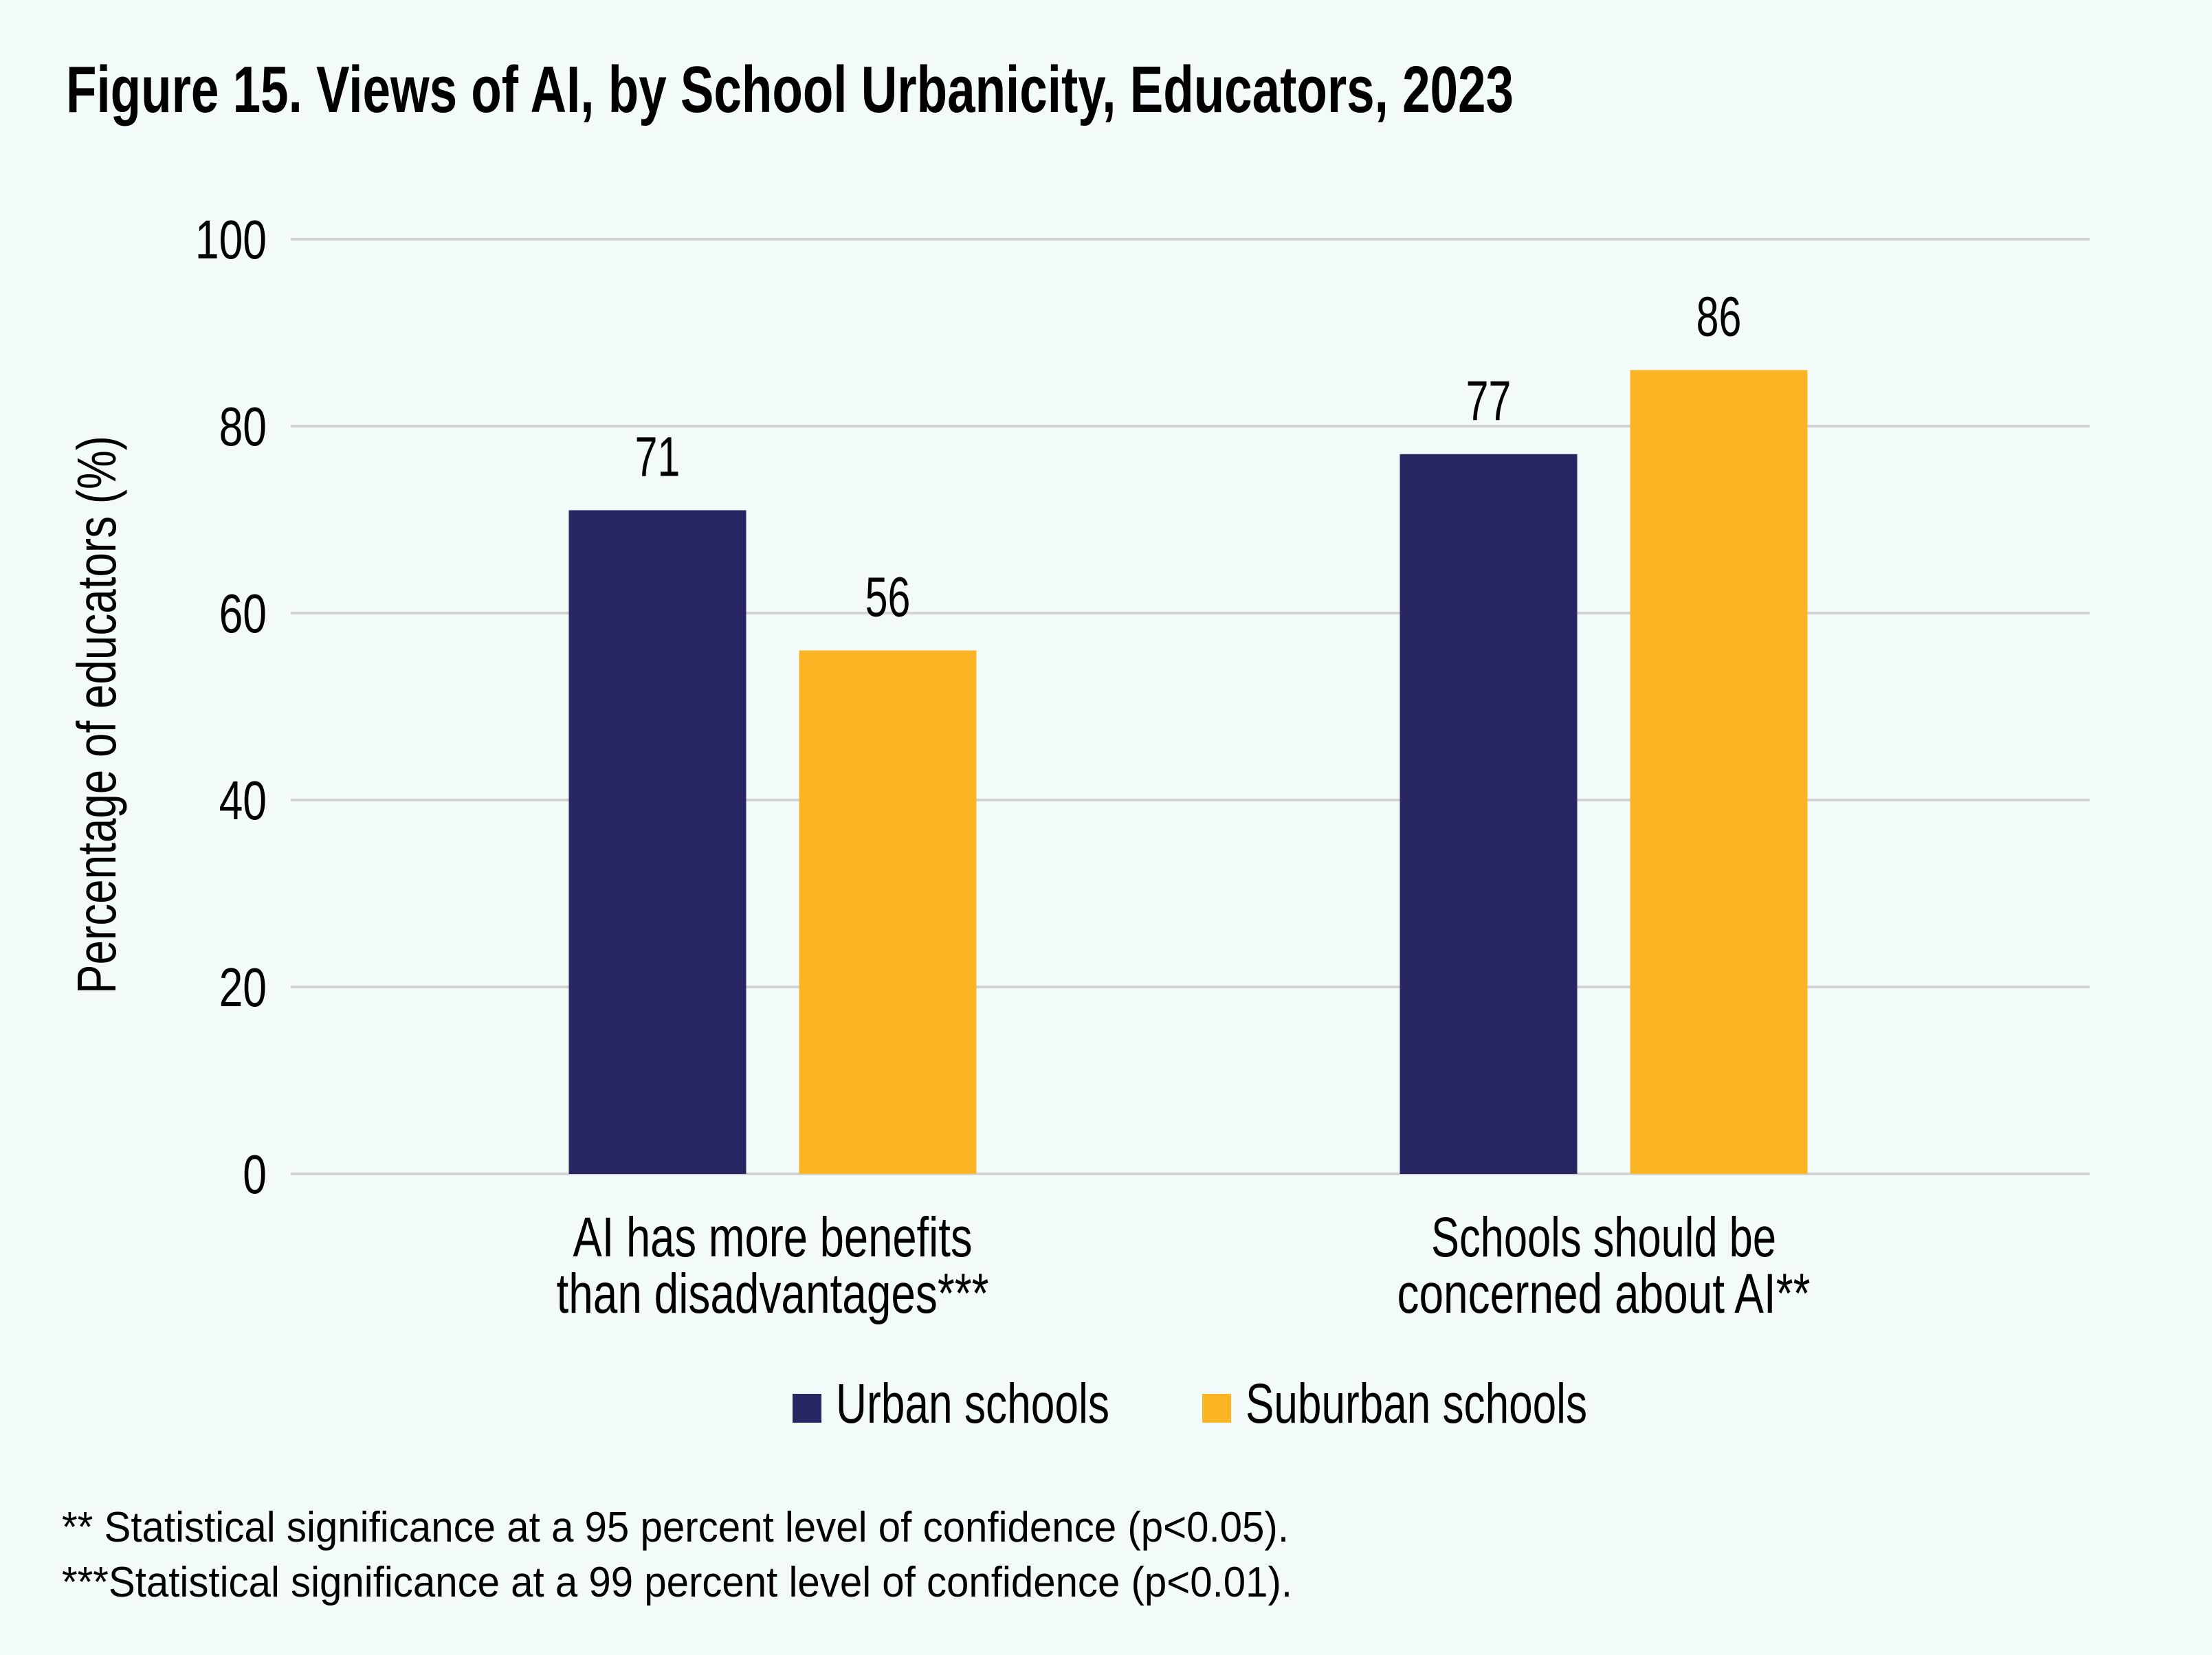 This screenshot has height=1655, width=2212. I want to click on legend-swatch-urban, so click(807, 1408).